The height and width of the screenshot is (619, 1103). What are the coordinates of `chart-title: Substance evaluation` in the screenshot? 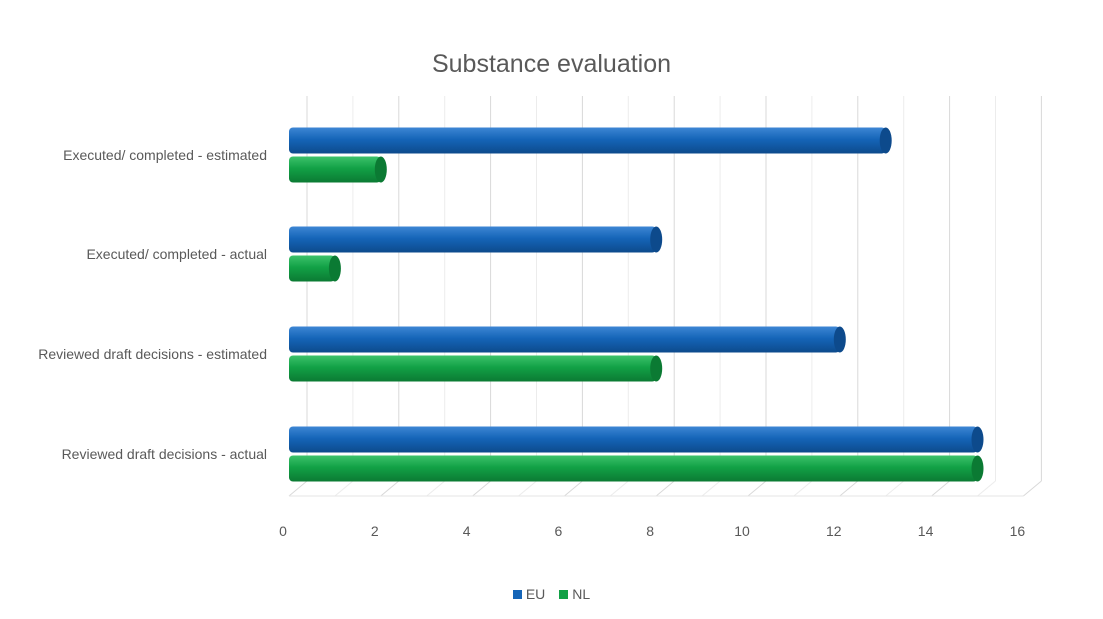 It's located at (551, 64).